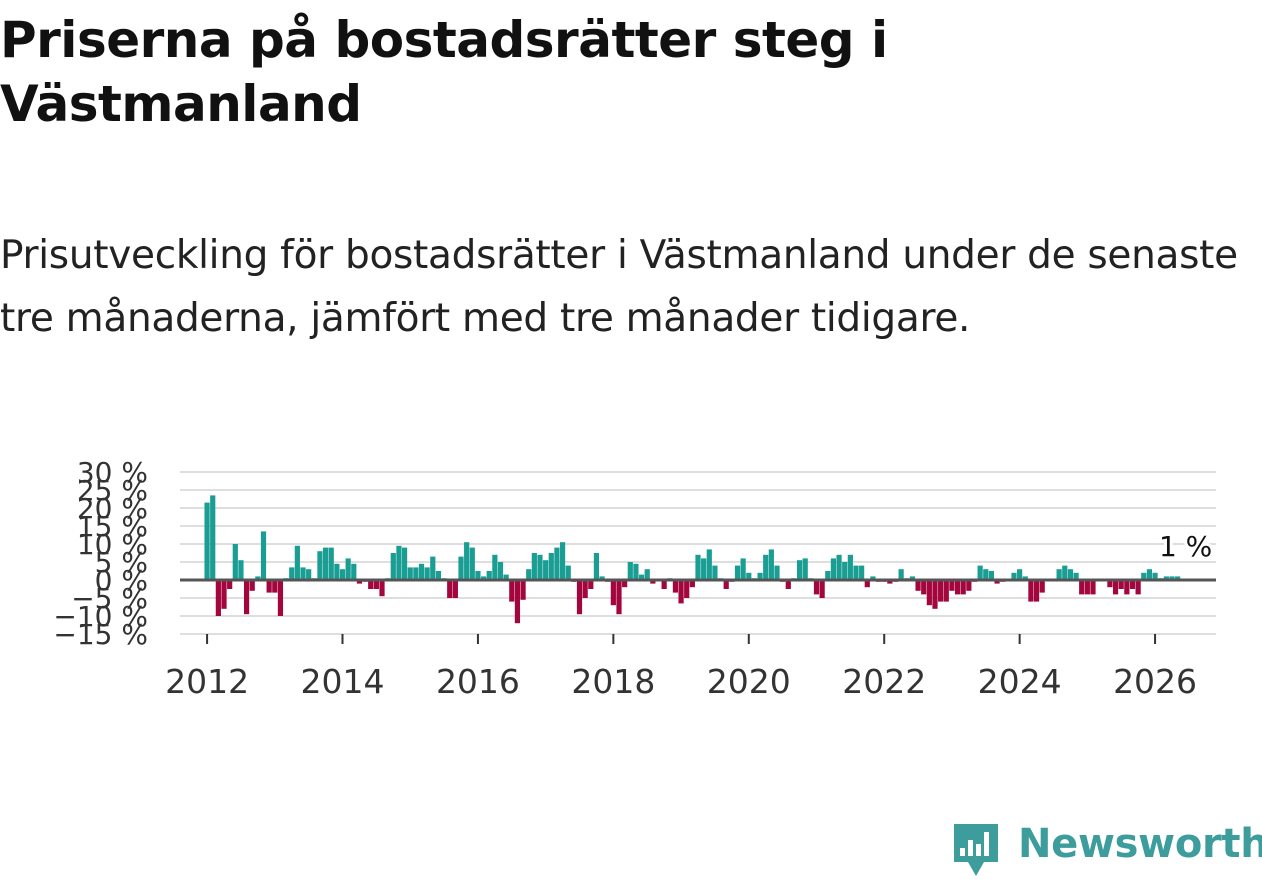  I want to click on newsworthy-logo-icon, so click(976, 850).